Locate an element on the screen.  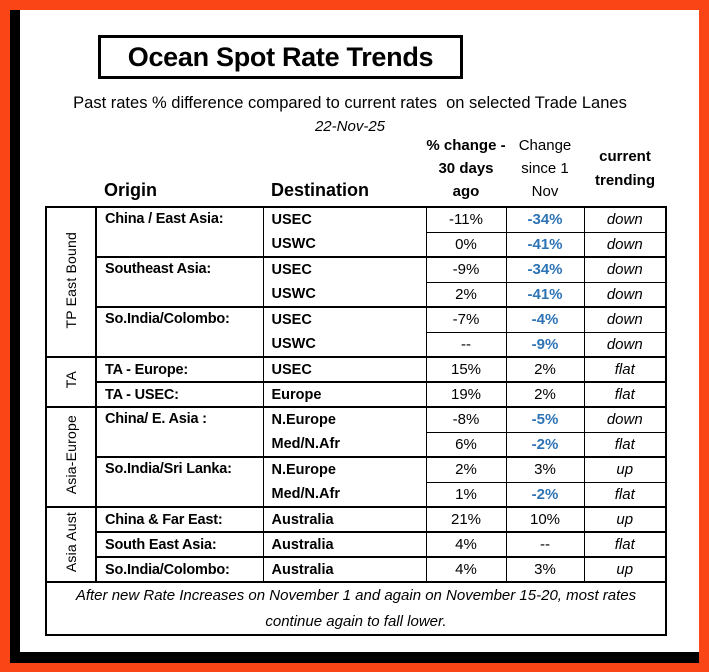
change-30d-cell: 15% is located at coordinates (466, 369).